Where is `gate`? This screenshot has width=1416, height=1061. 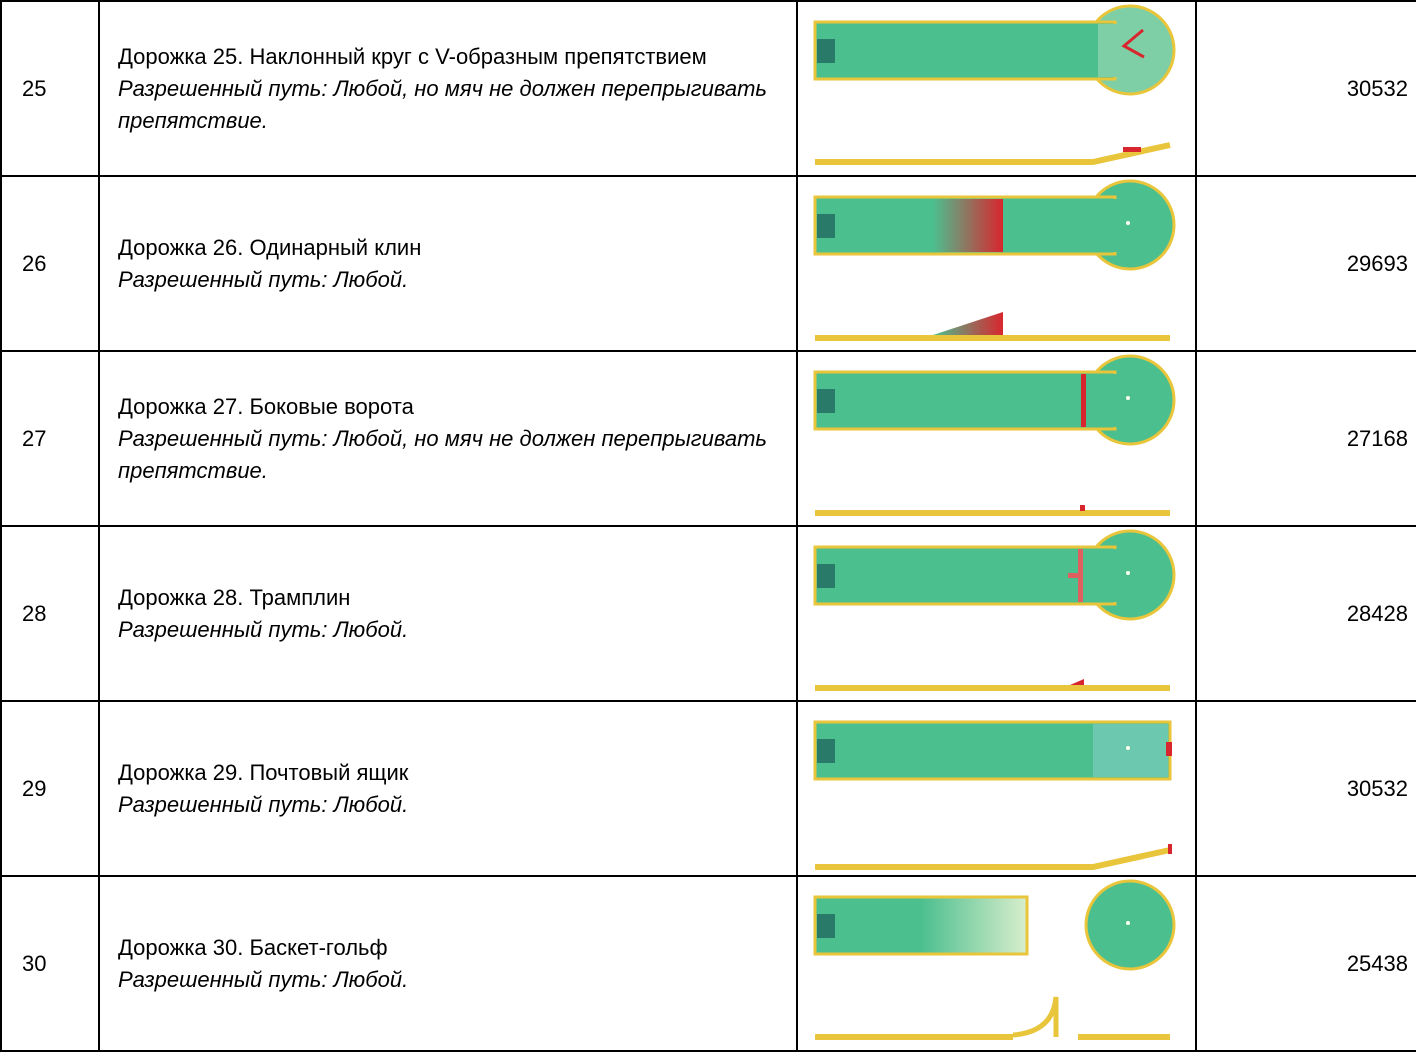
gate is located at coordinates (1083, 400).